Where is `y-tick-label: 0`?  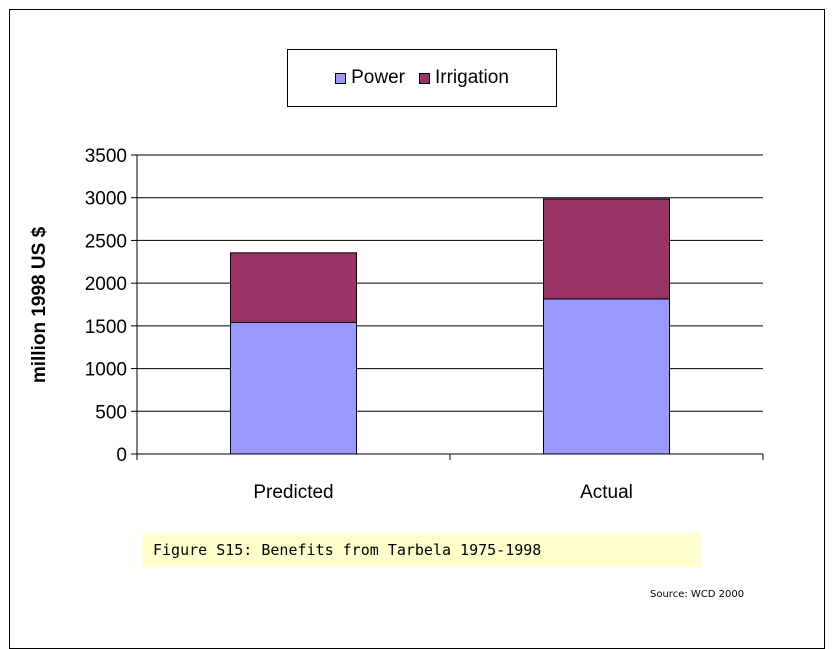 y-tick-label: 0 is located at coordinates (121, 455).